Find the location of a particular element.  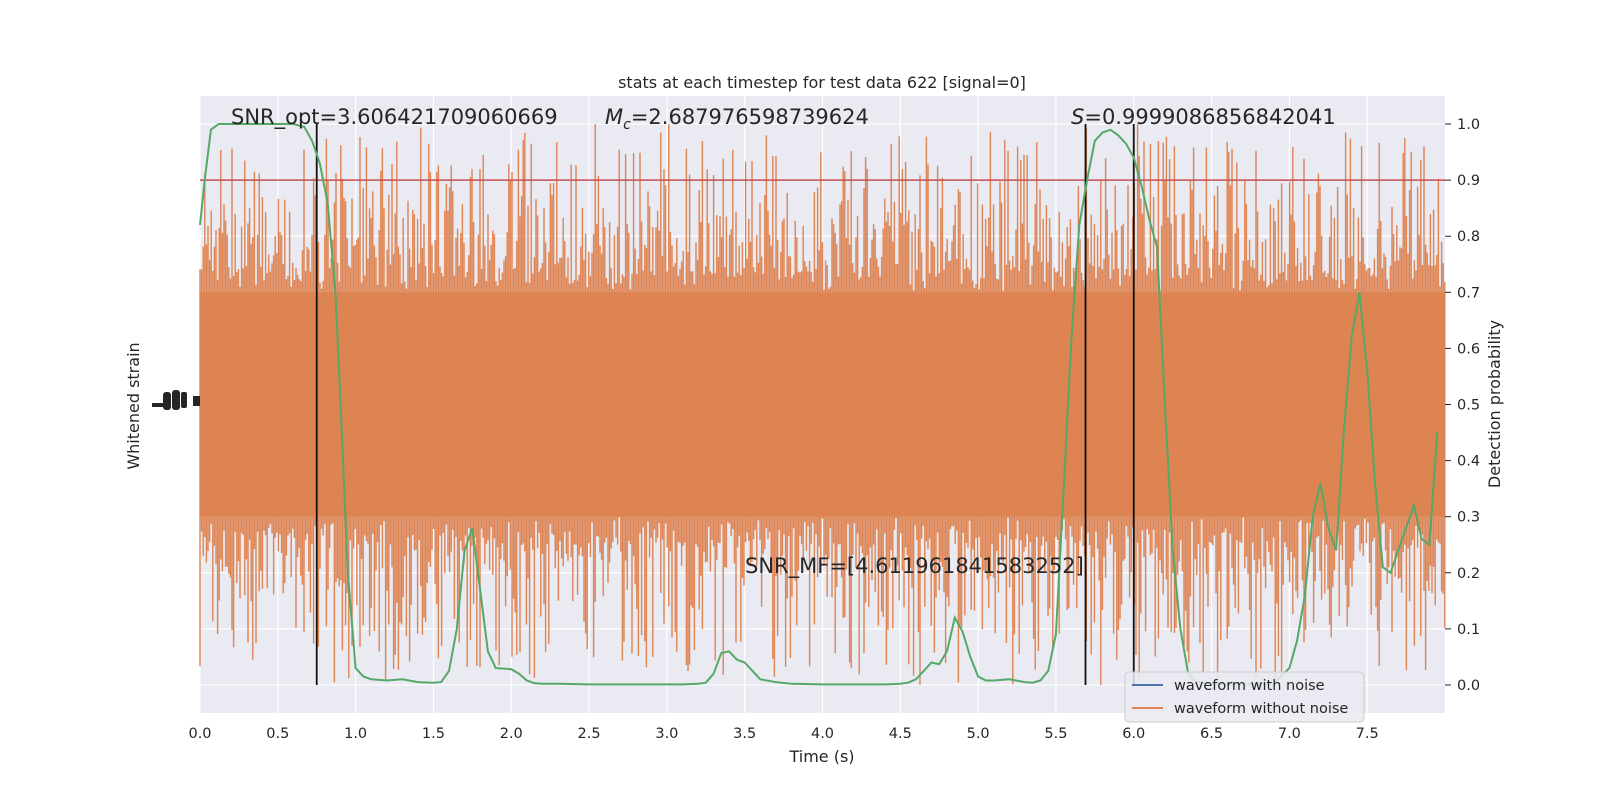

right-y-axis-label: Detection probability is located at coordinates (1494, 404).